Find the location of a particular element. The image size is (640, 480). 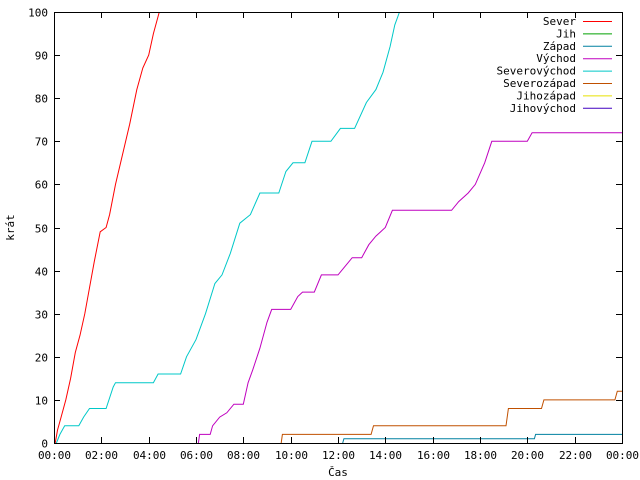

x-tick-label: 10:00 is located at coordinates (291, 455).